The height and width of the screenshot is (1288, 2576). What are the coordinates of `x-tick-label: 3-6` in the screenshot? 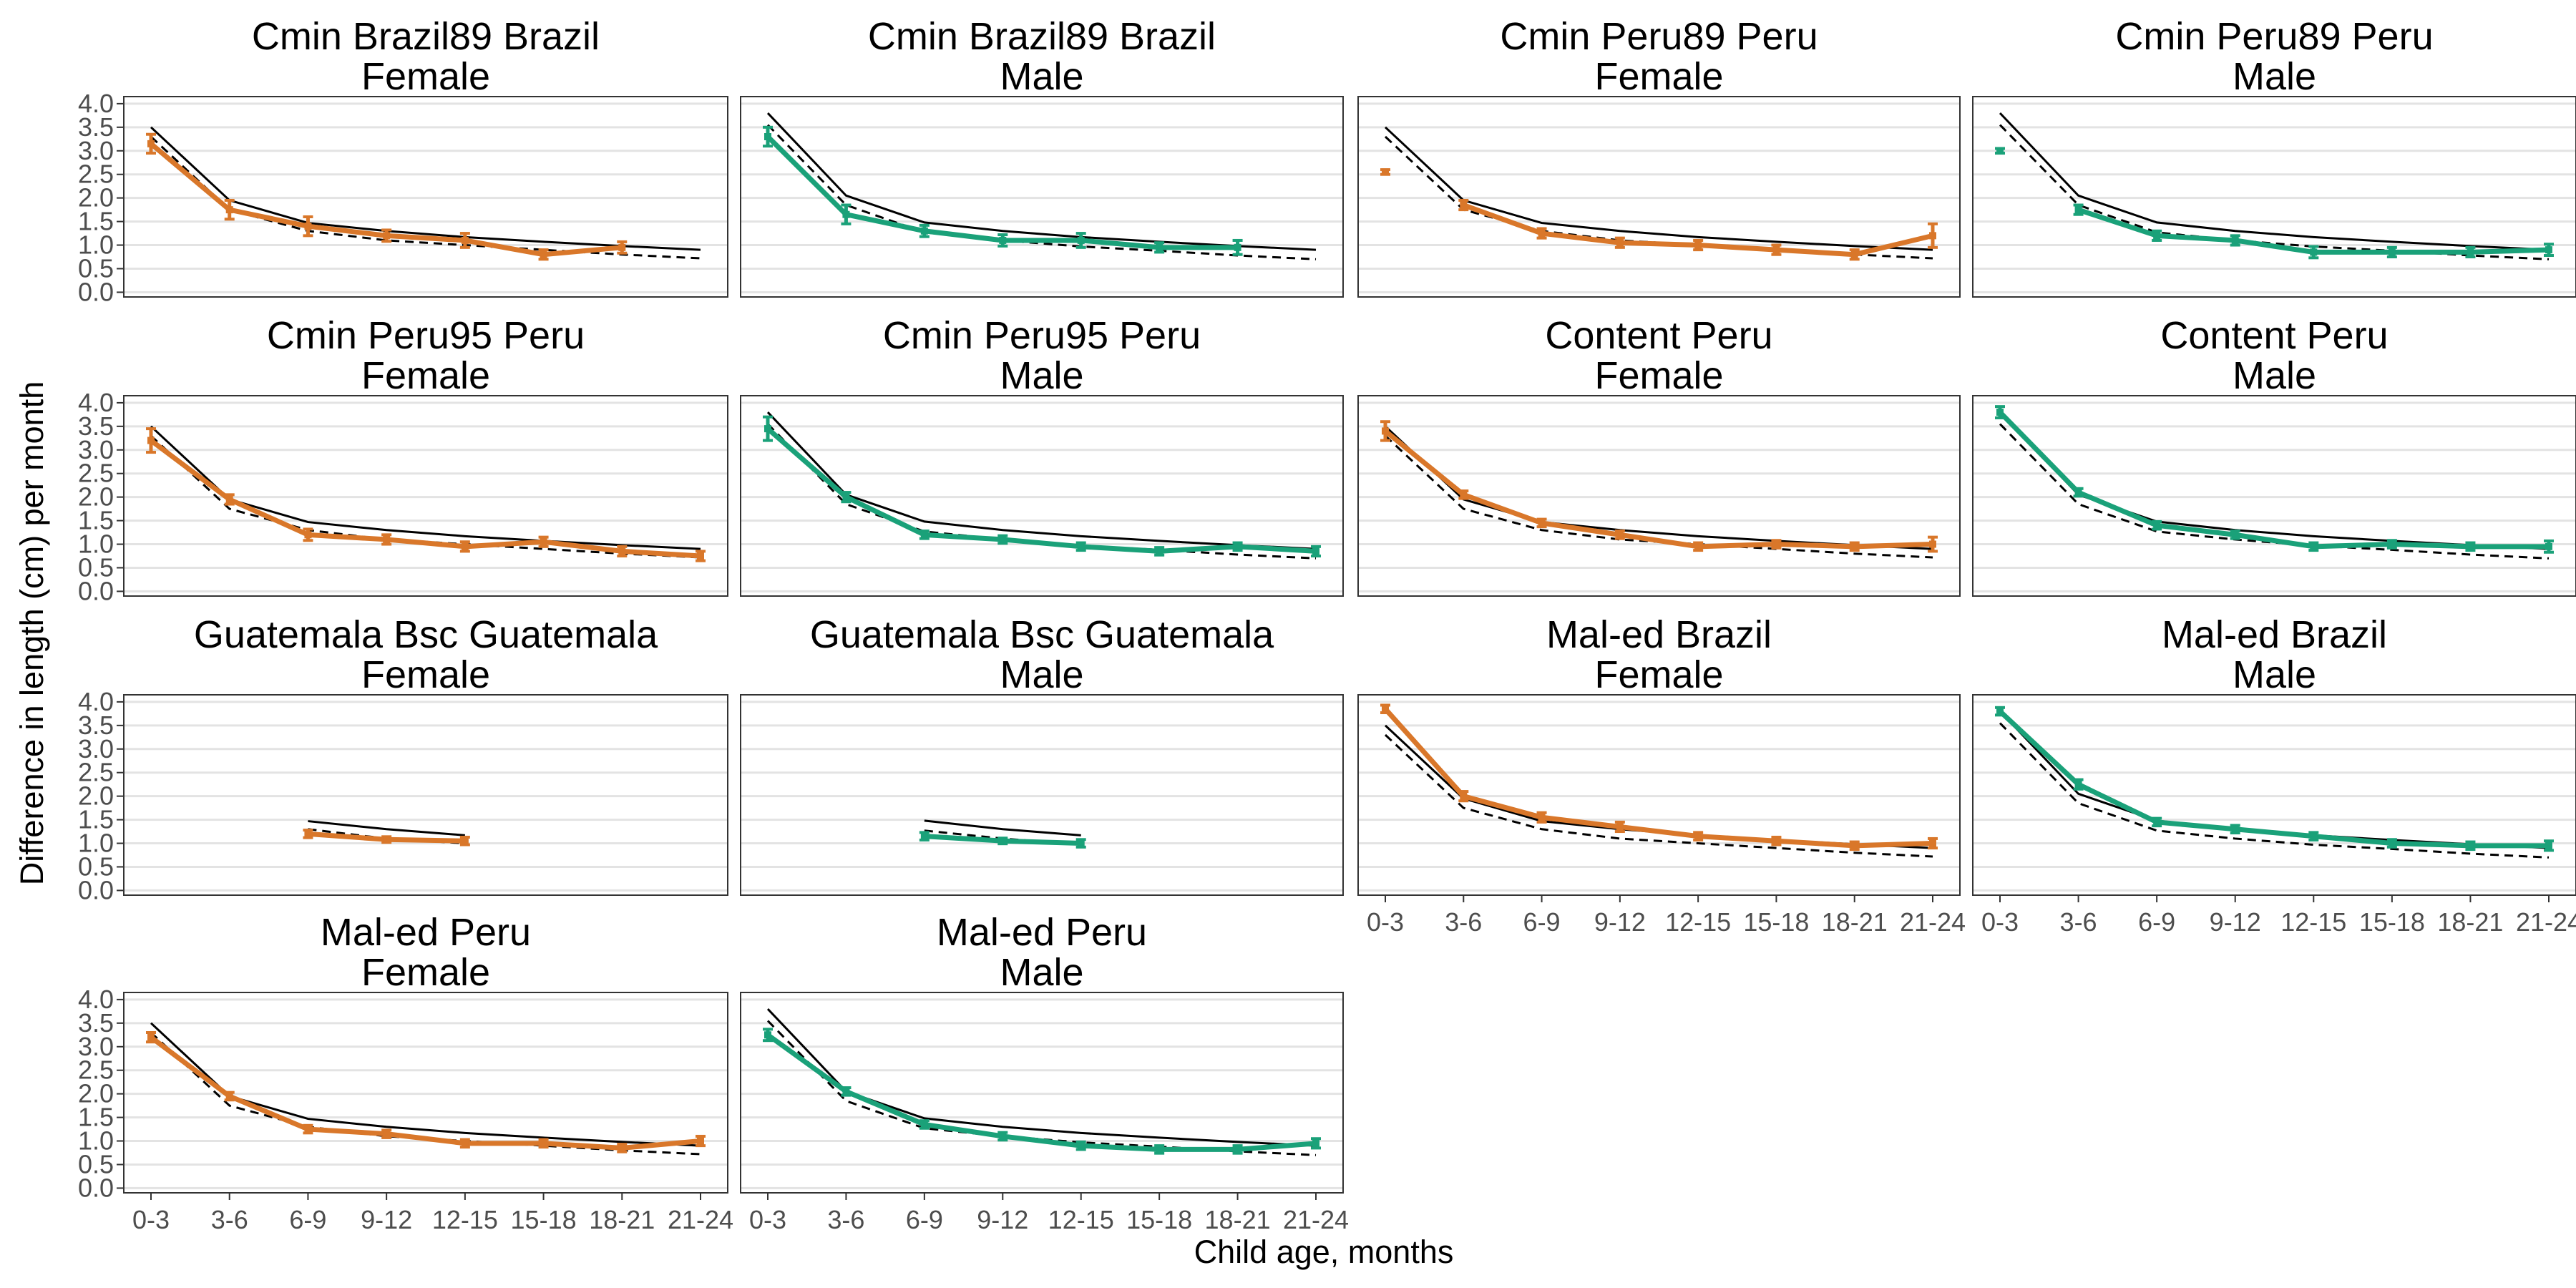 It's located at (229, 1219).